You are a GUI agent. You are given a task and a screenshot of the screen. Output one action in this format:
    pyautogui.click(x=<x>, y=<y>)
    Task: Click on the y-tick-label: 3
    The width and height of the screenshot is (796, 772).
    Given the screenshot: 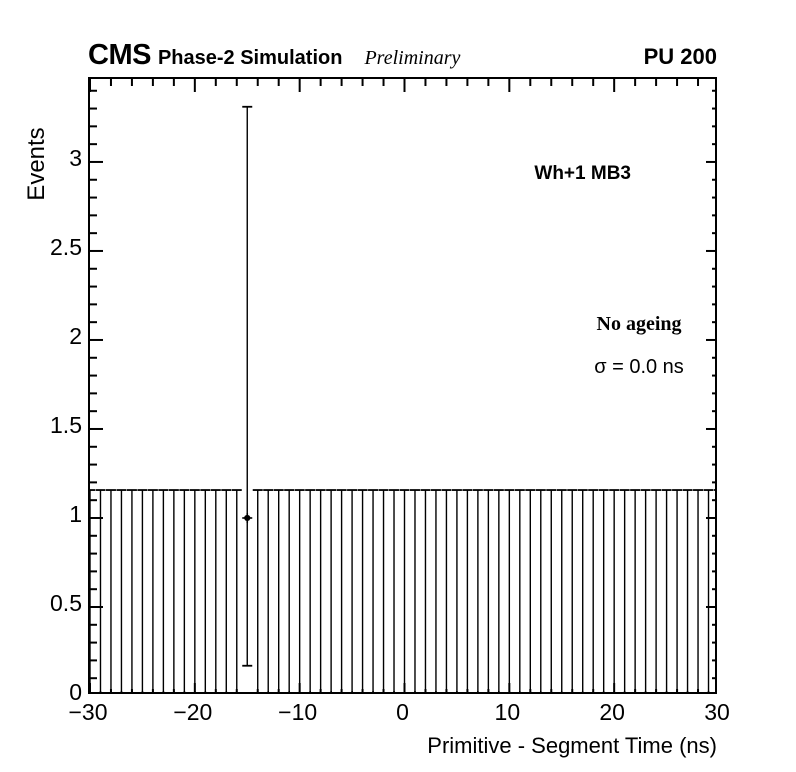 What is the action you would take?
    pyautogui.click(x=75, y=157)
    